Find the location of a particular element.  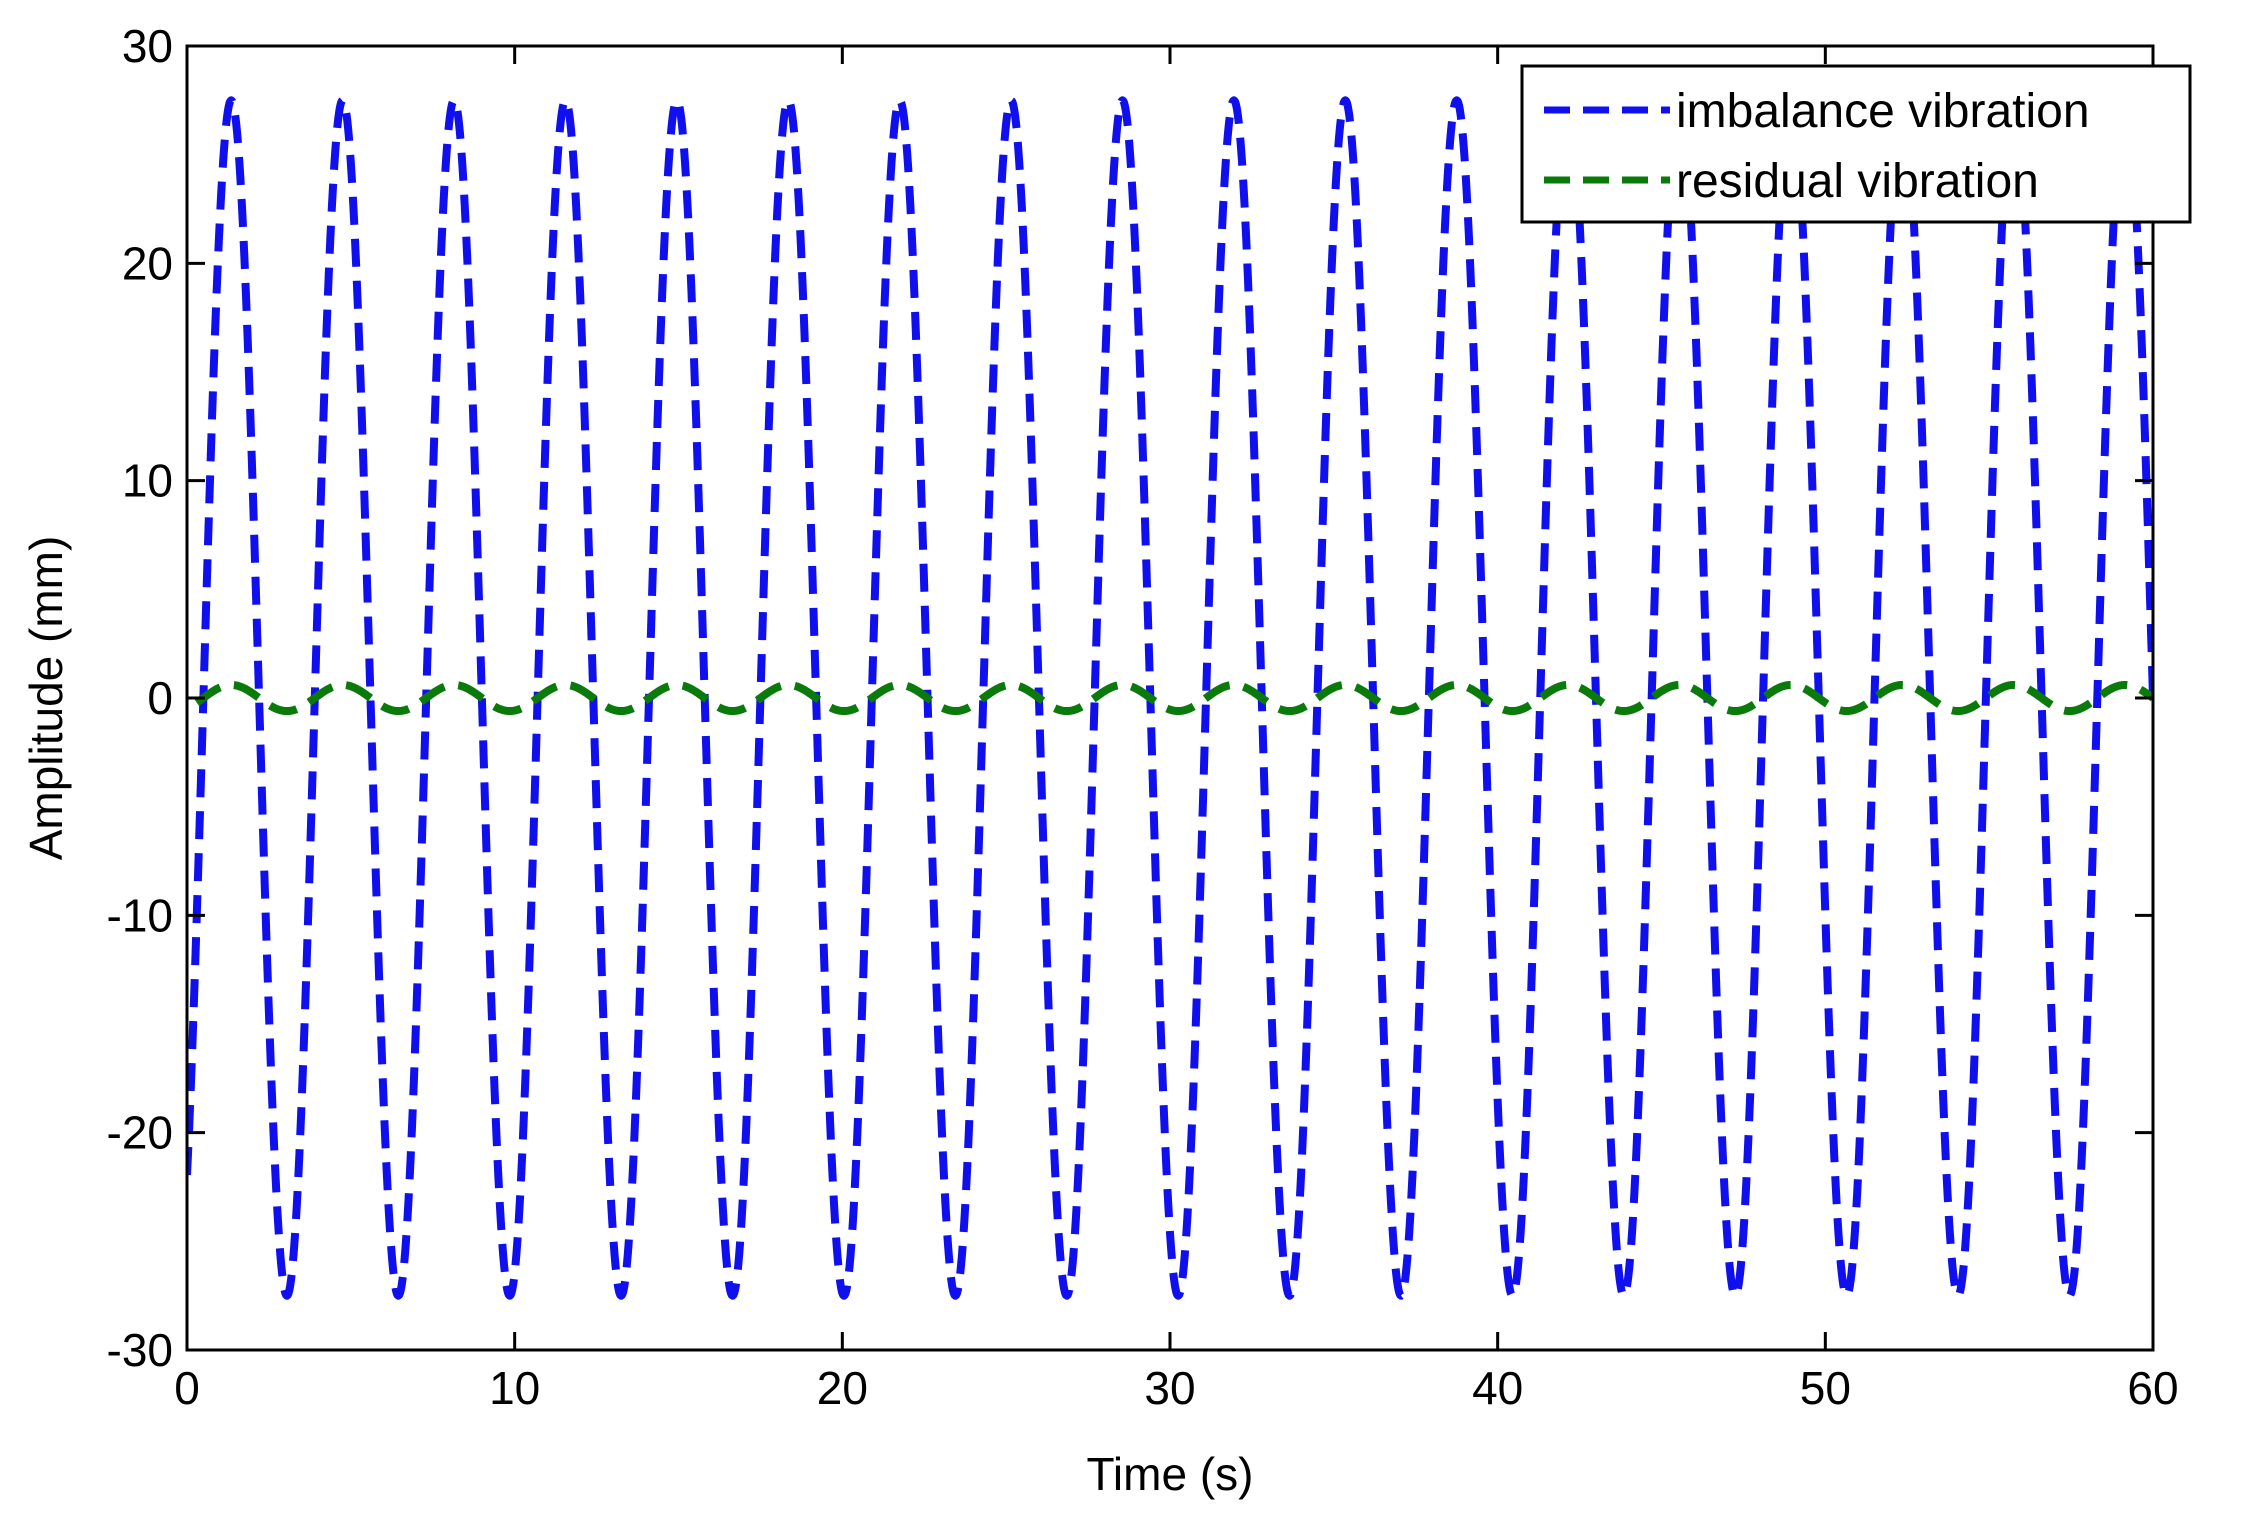

legend: imbalance vibration residual vibration is located at coordinates (1856, 144).